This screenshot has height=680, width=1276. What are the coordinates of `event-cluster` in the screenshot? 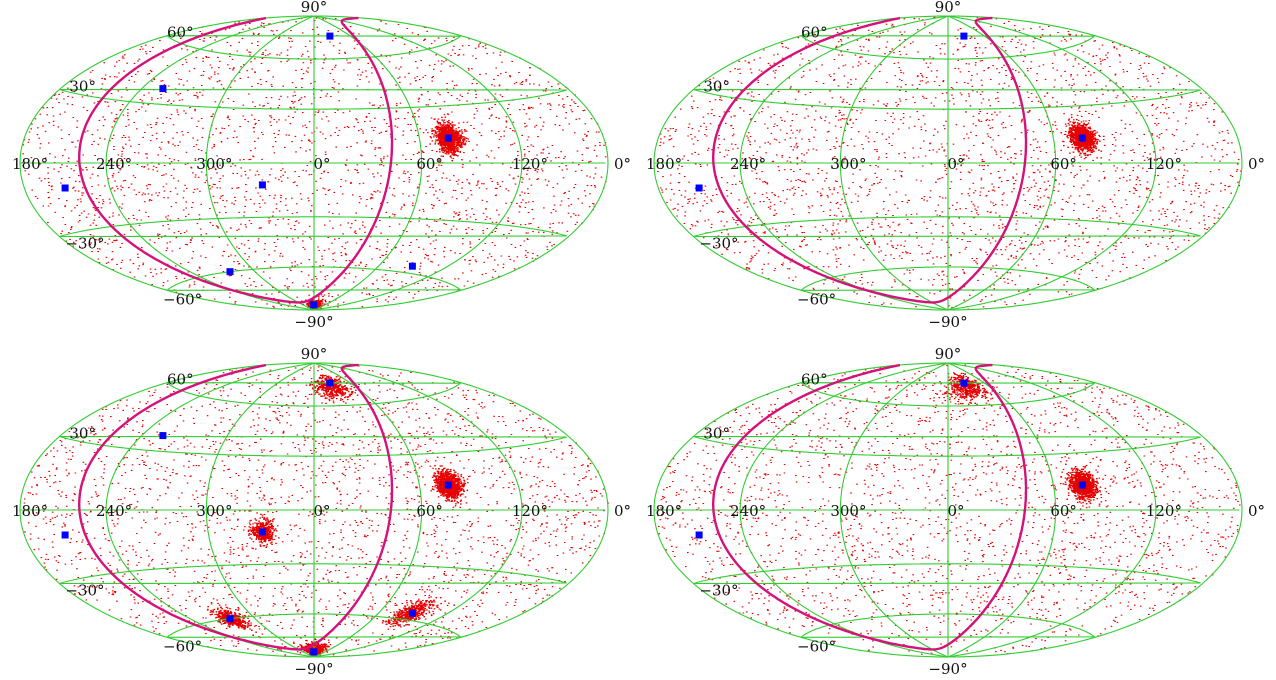 It's located at (450, 487).